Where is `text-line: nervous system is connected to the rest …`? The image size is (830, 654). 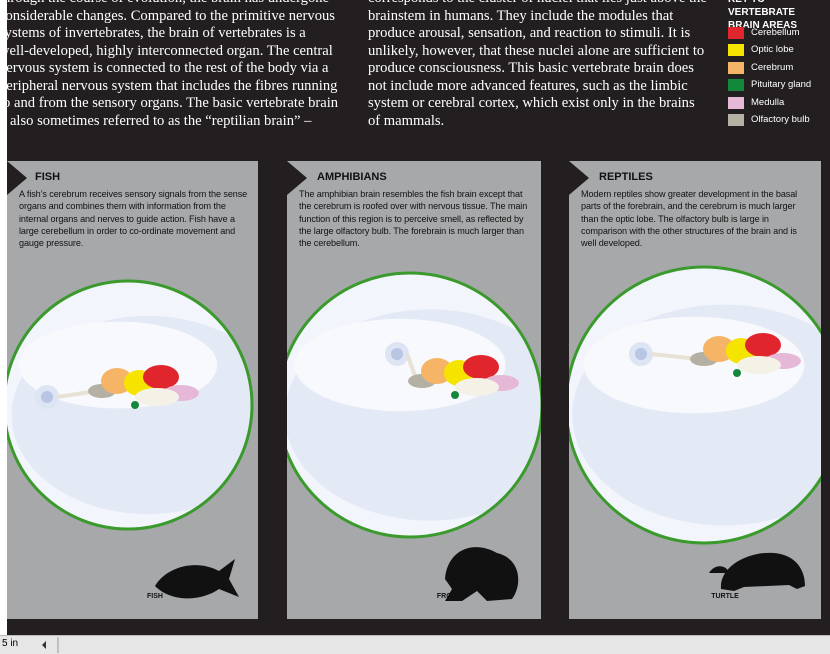 text-line: nervous system is connected to the rest … is located at coordinates (168, 68).